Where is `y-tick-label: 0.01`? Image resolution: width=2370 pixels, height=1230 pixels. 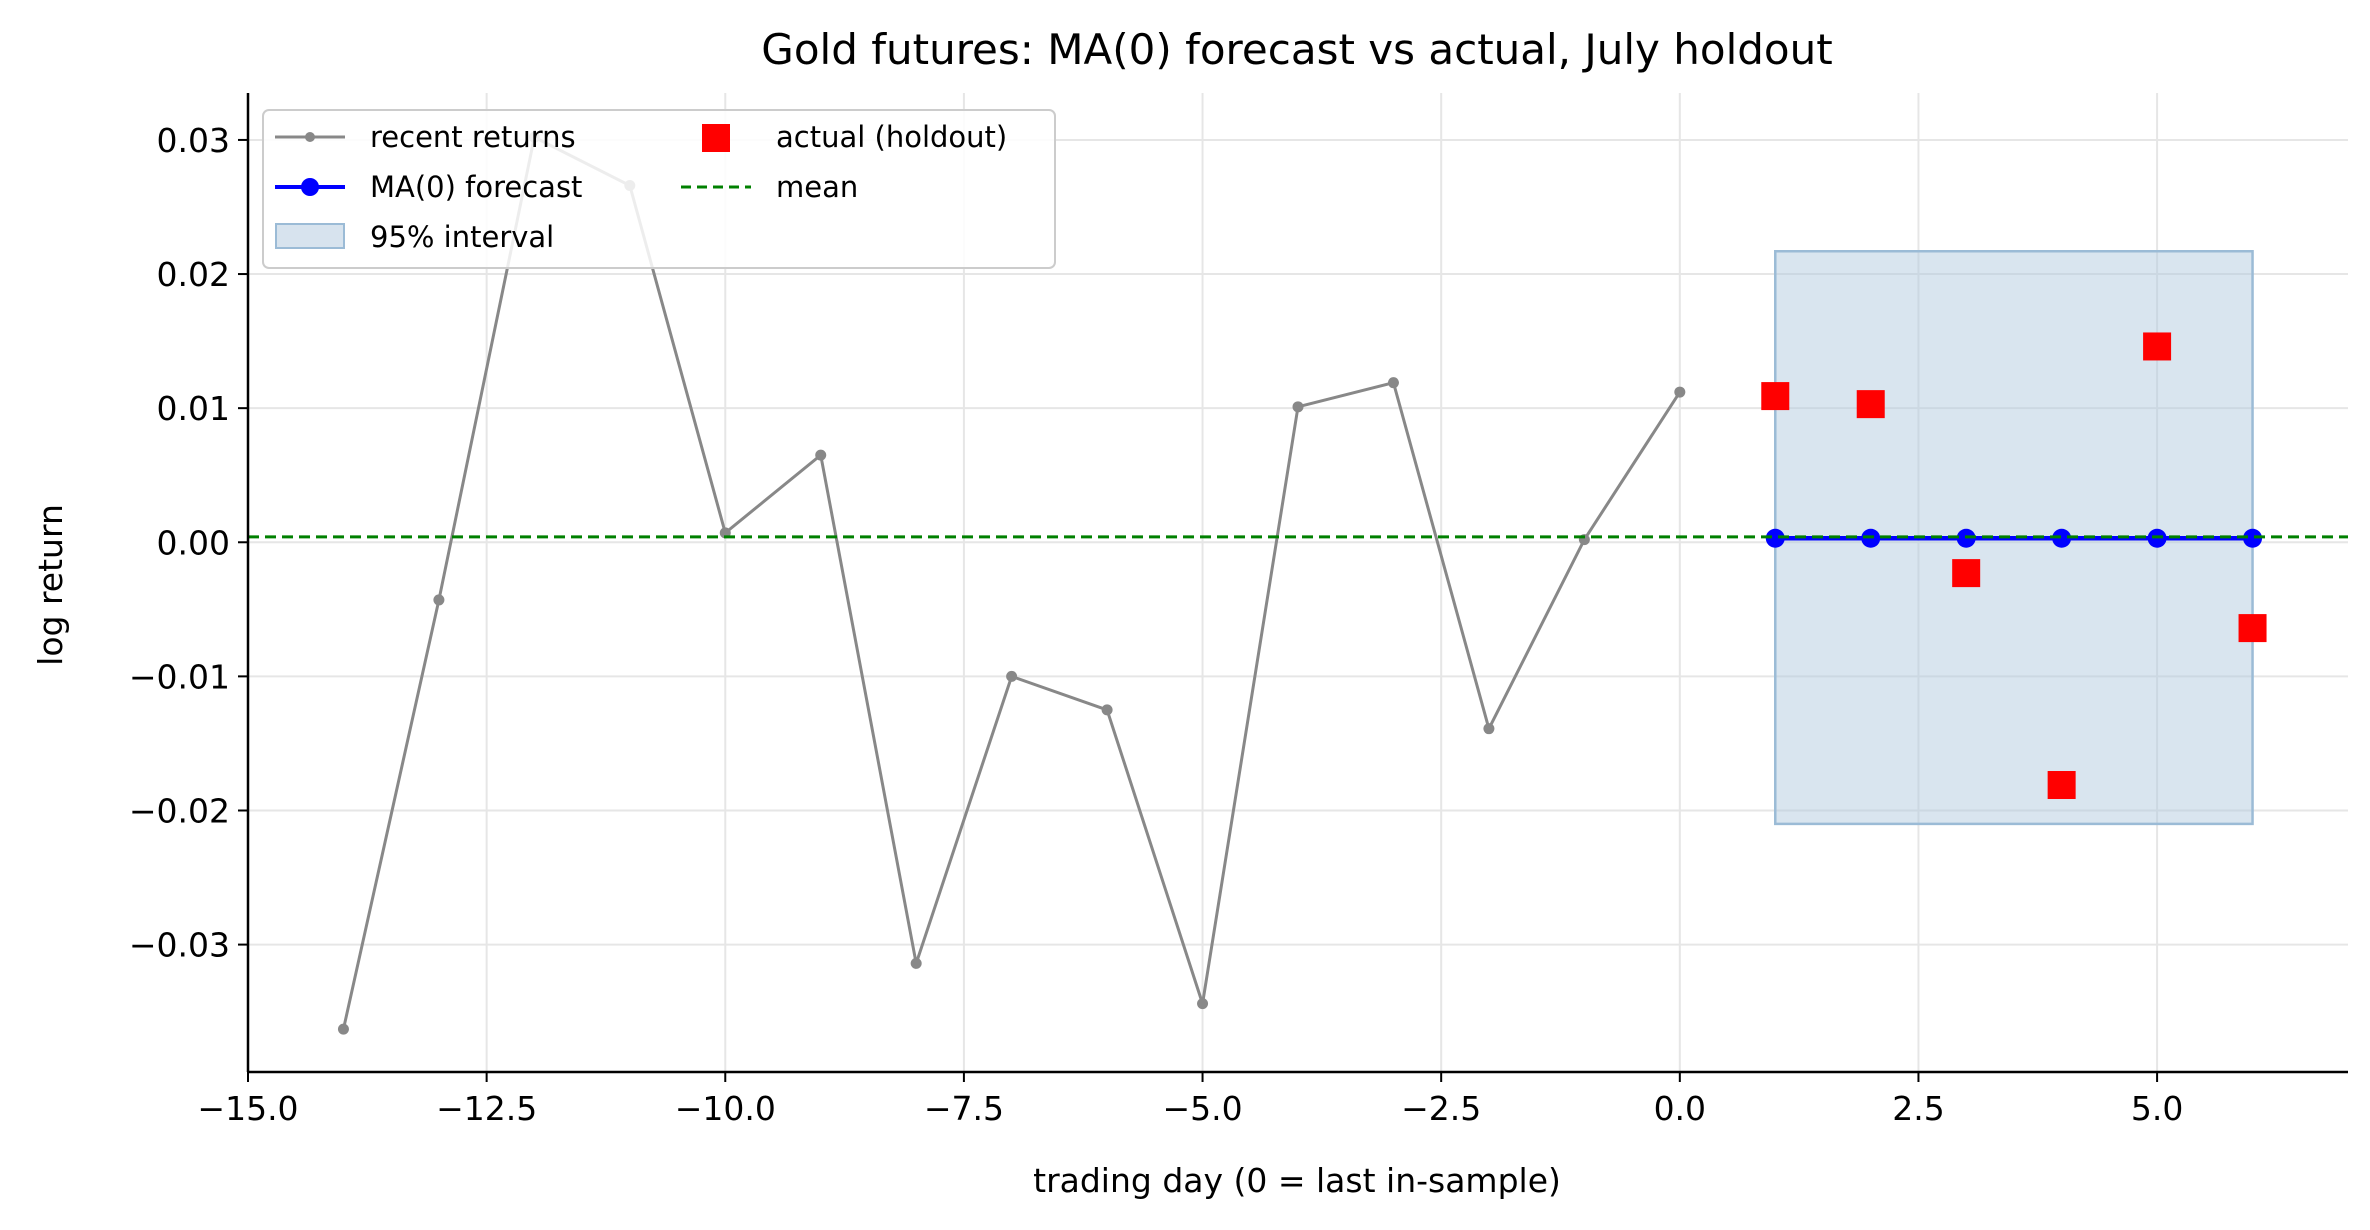 y-tick-label: 0.01 is located at coordinates (193, 408).